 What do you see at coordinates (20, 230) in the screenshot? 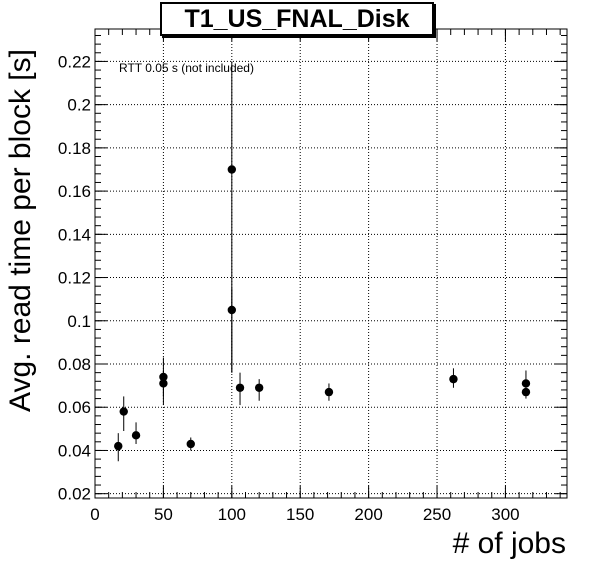
I see `y-axis-label: Avg. read time per block [s]` at bounding box center [20, 230].